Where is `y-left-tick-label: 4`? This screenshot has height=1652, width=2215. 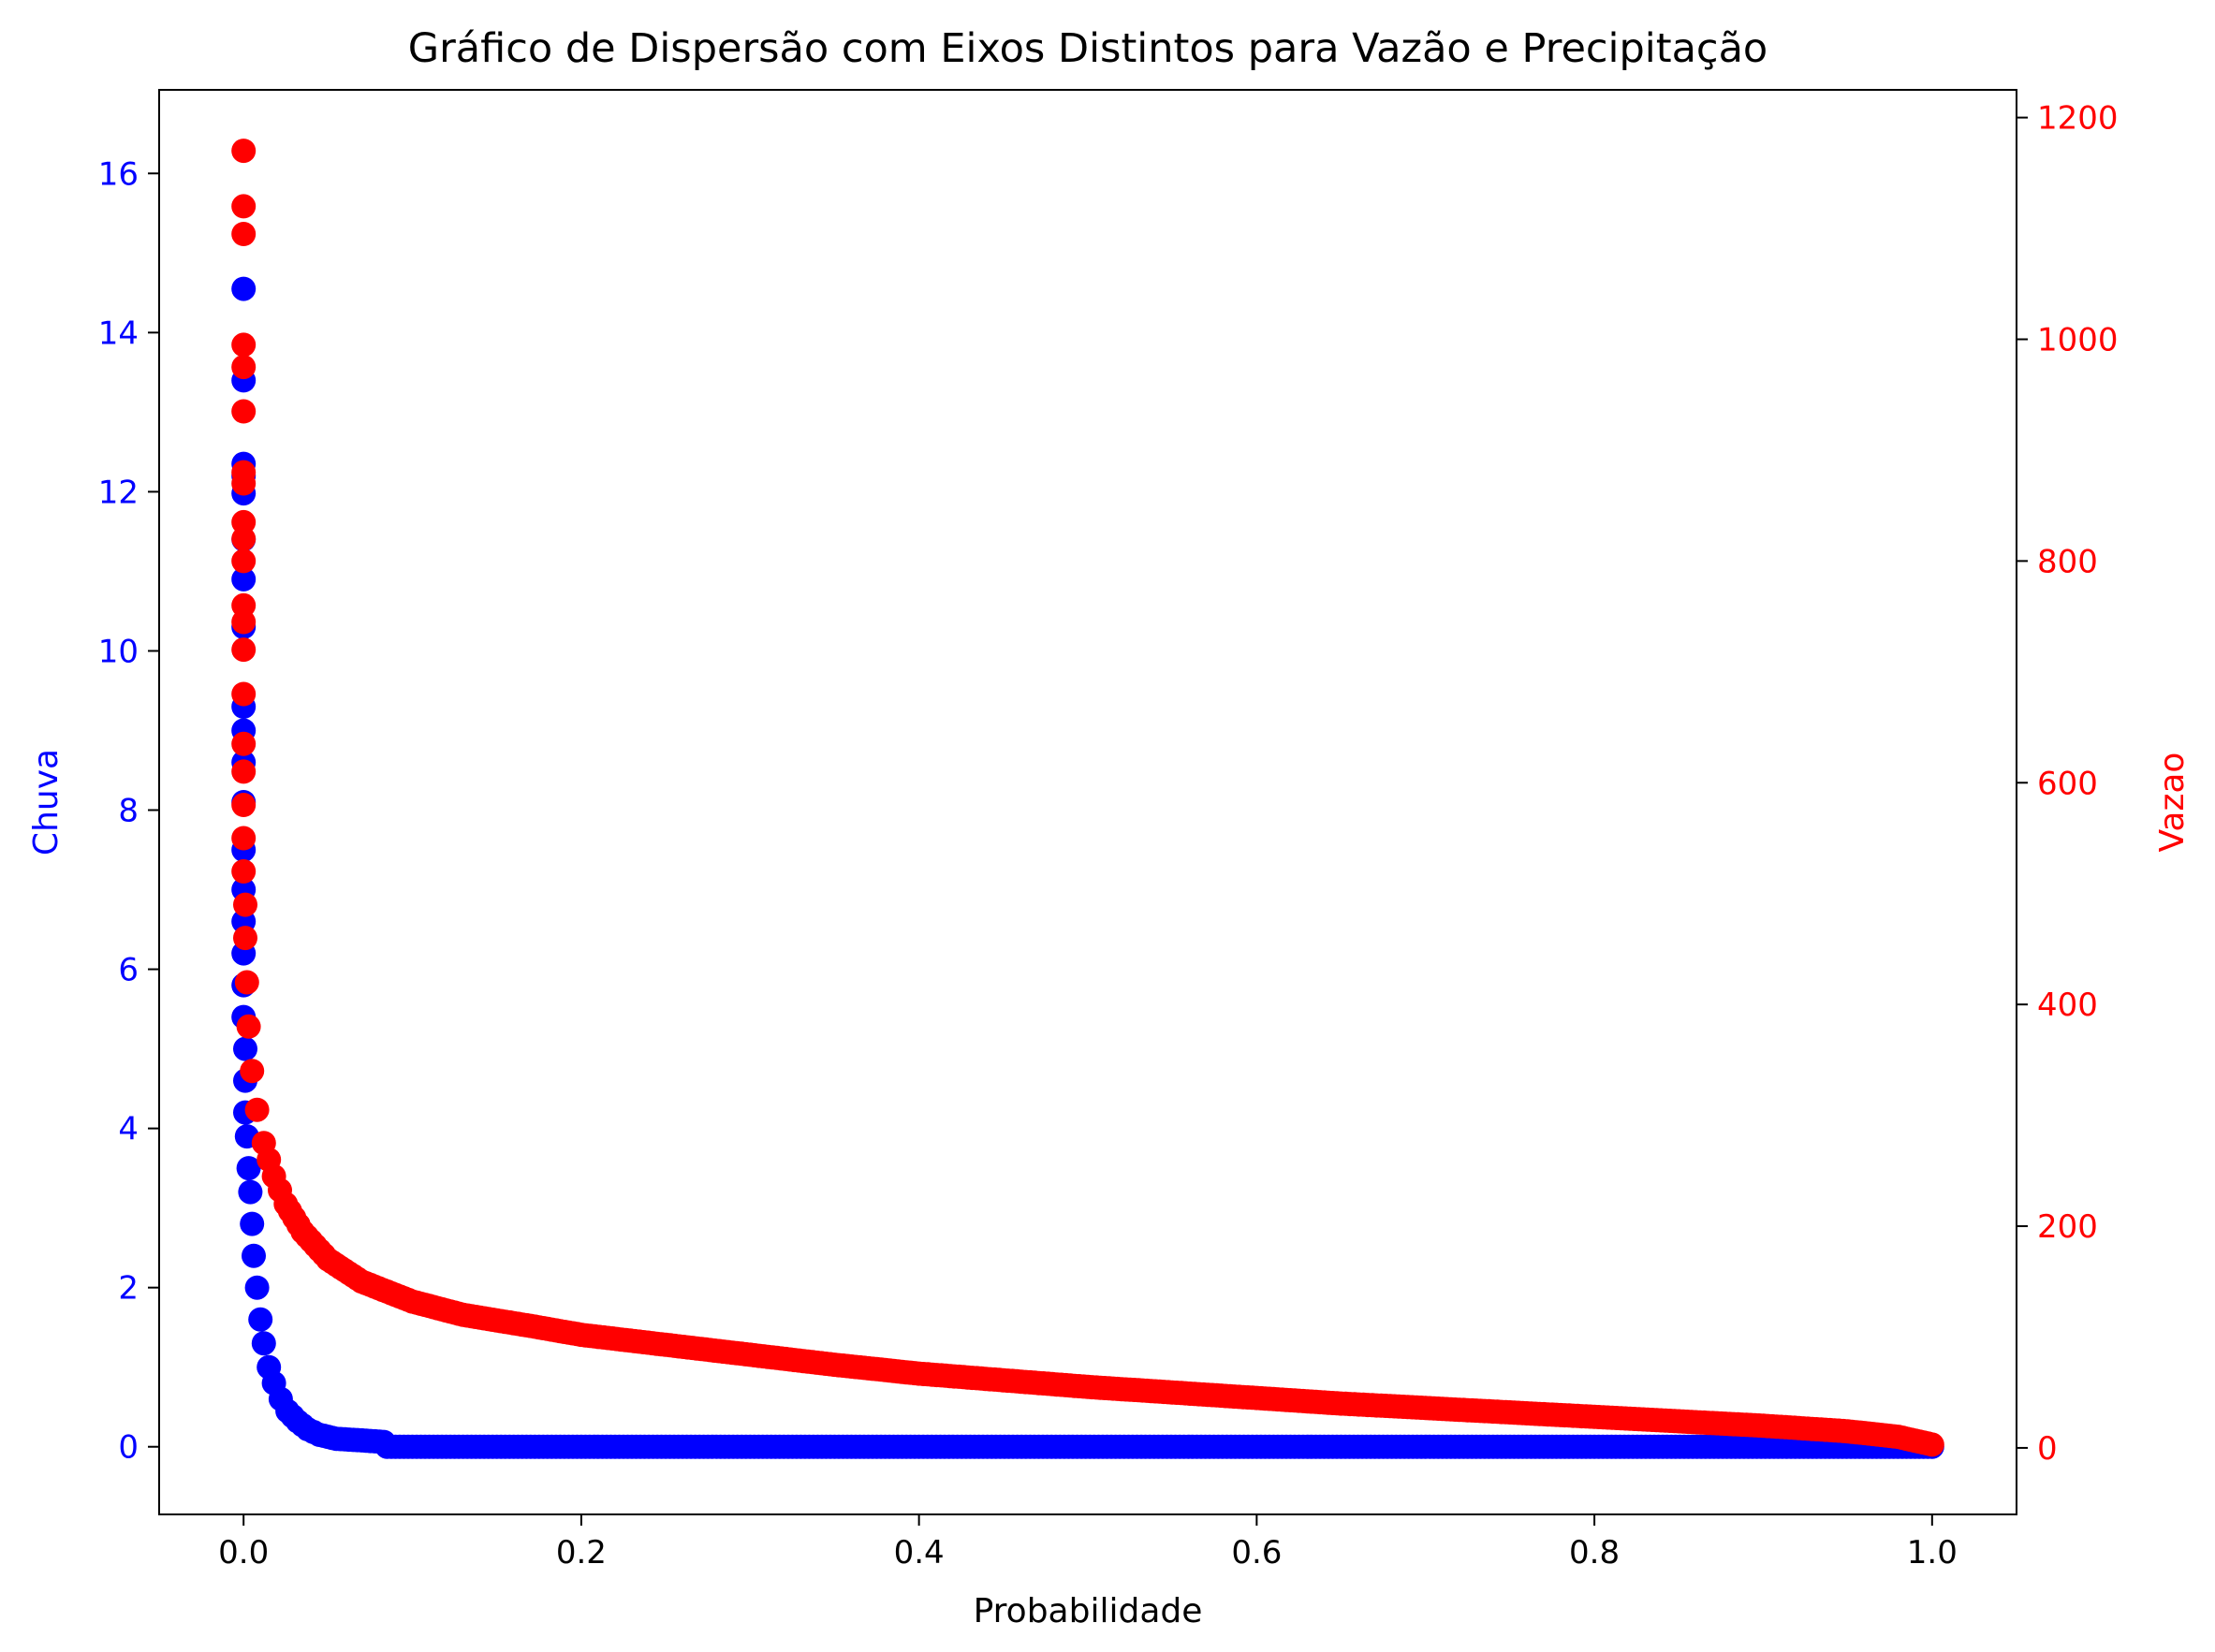 y-left-tick-label: 4 is located at coordinates (128, 1129).